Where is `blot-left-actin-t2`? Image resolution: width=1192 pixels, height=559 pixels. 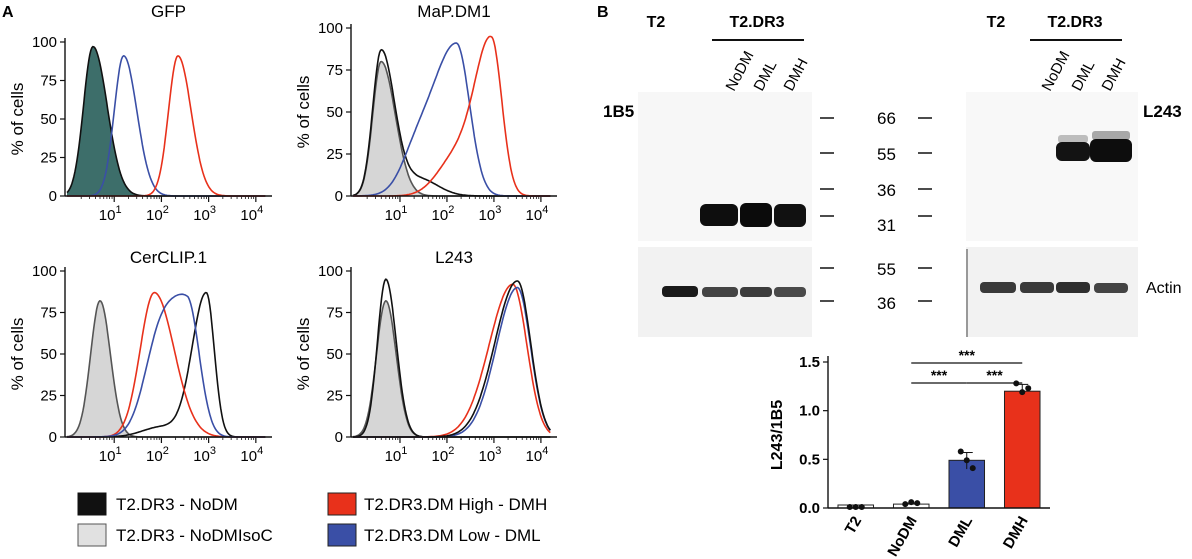
blot-left-actin-t2 is located at coordinates (680, 291).